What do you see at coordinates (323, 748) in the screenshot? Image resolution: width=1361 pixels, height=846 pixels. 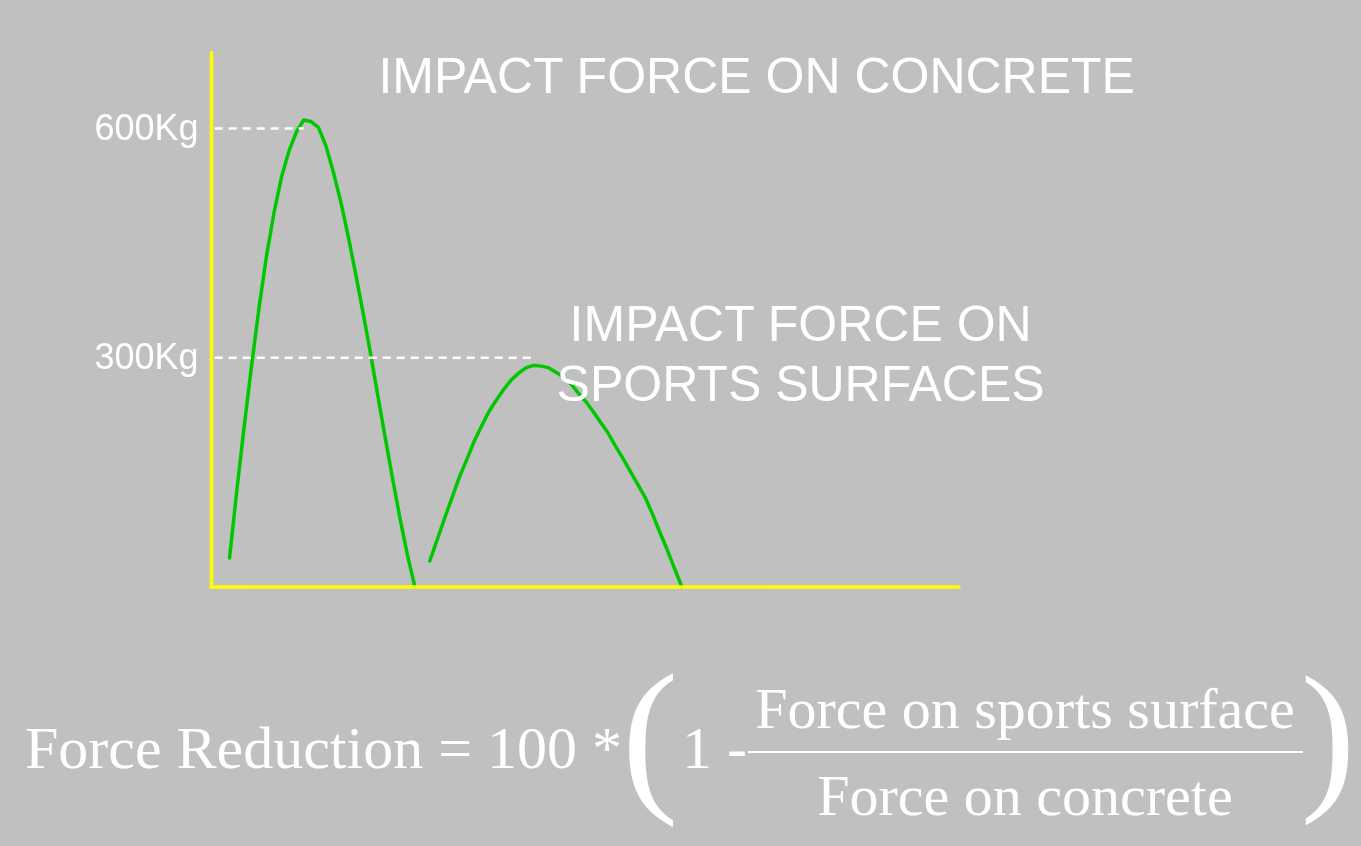 I see `text: Force Reduction = 100 *` at bounding box center [323, 748].